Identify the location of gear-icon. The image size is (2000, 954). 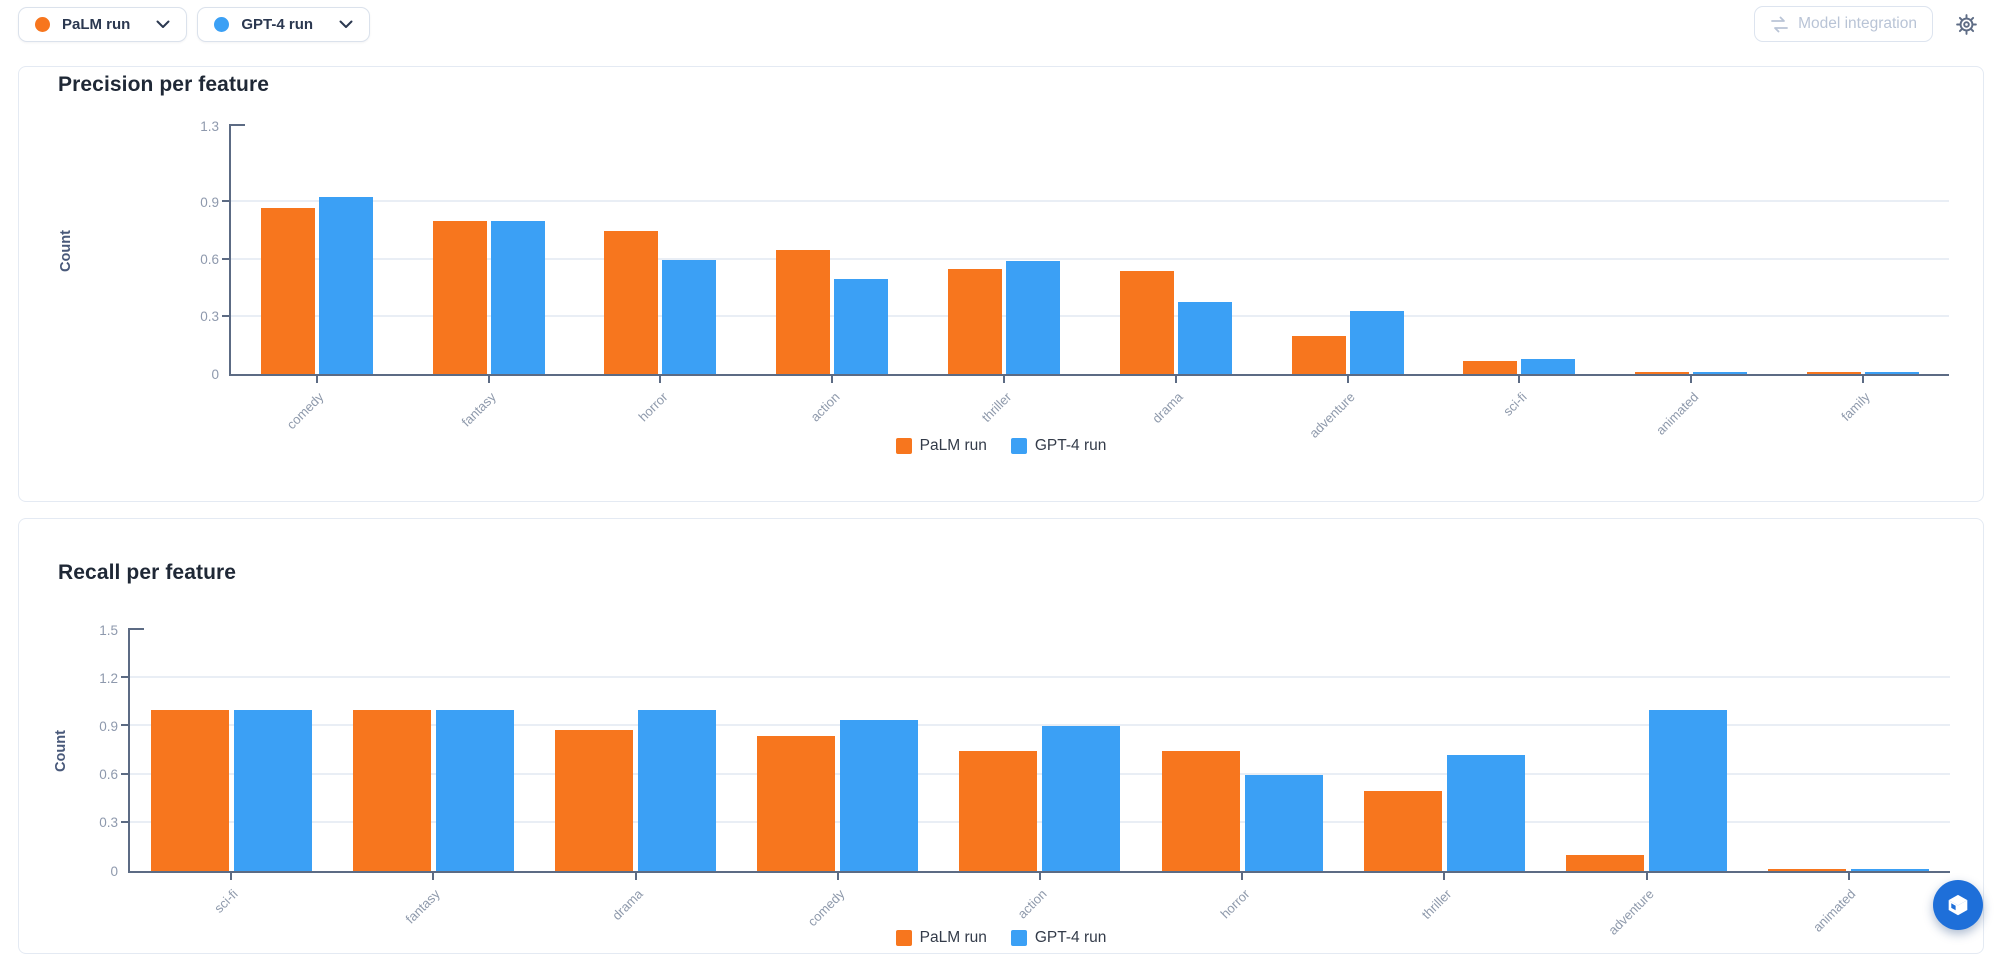
(1966, 24).